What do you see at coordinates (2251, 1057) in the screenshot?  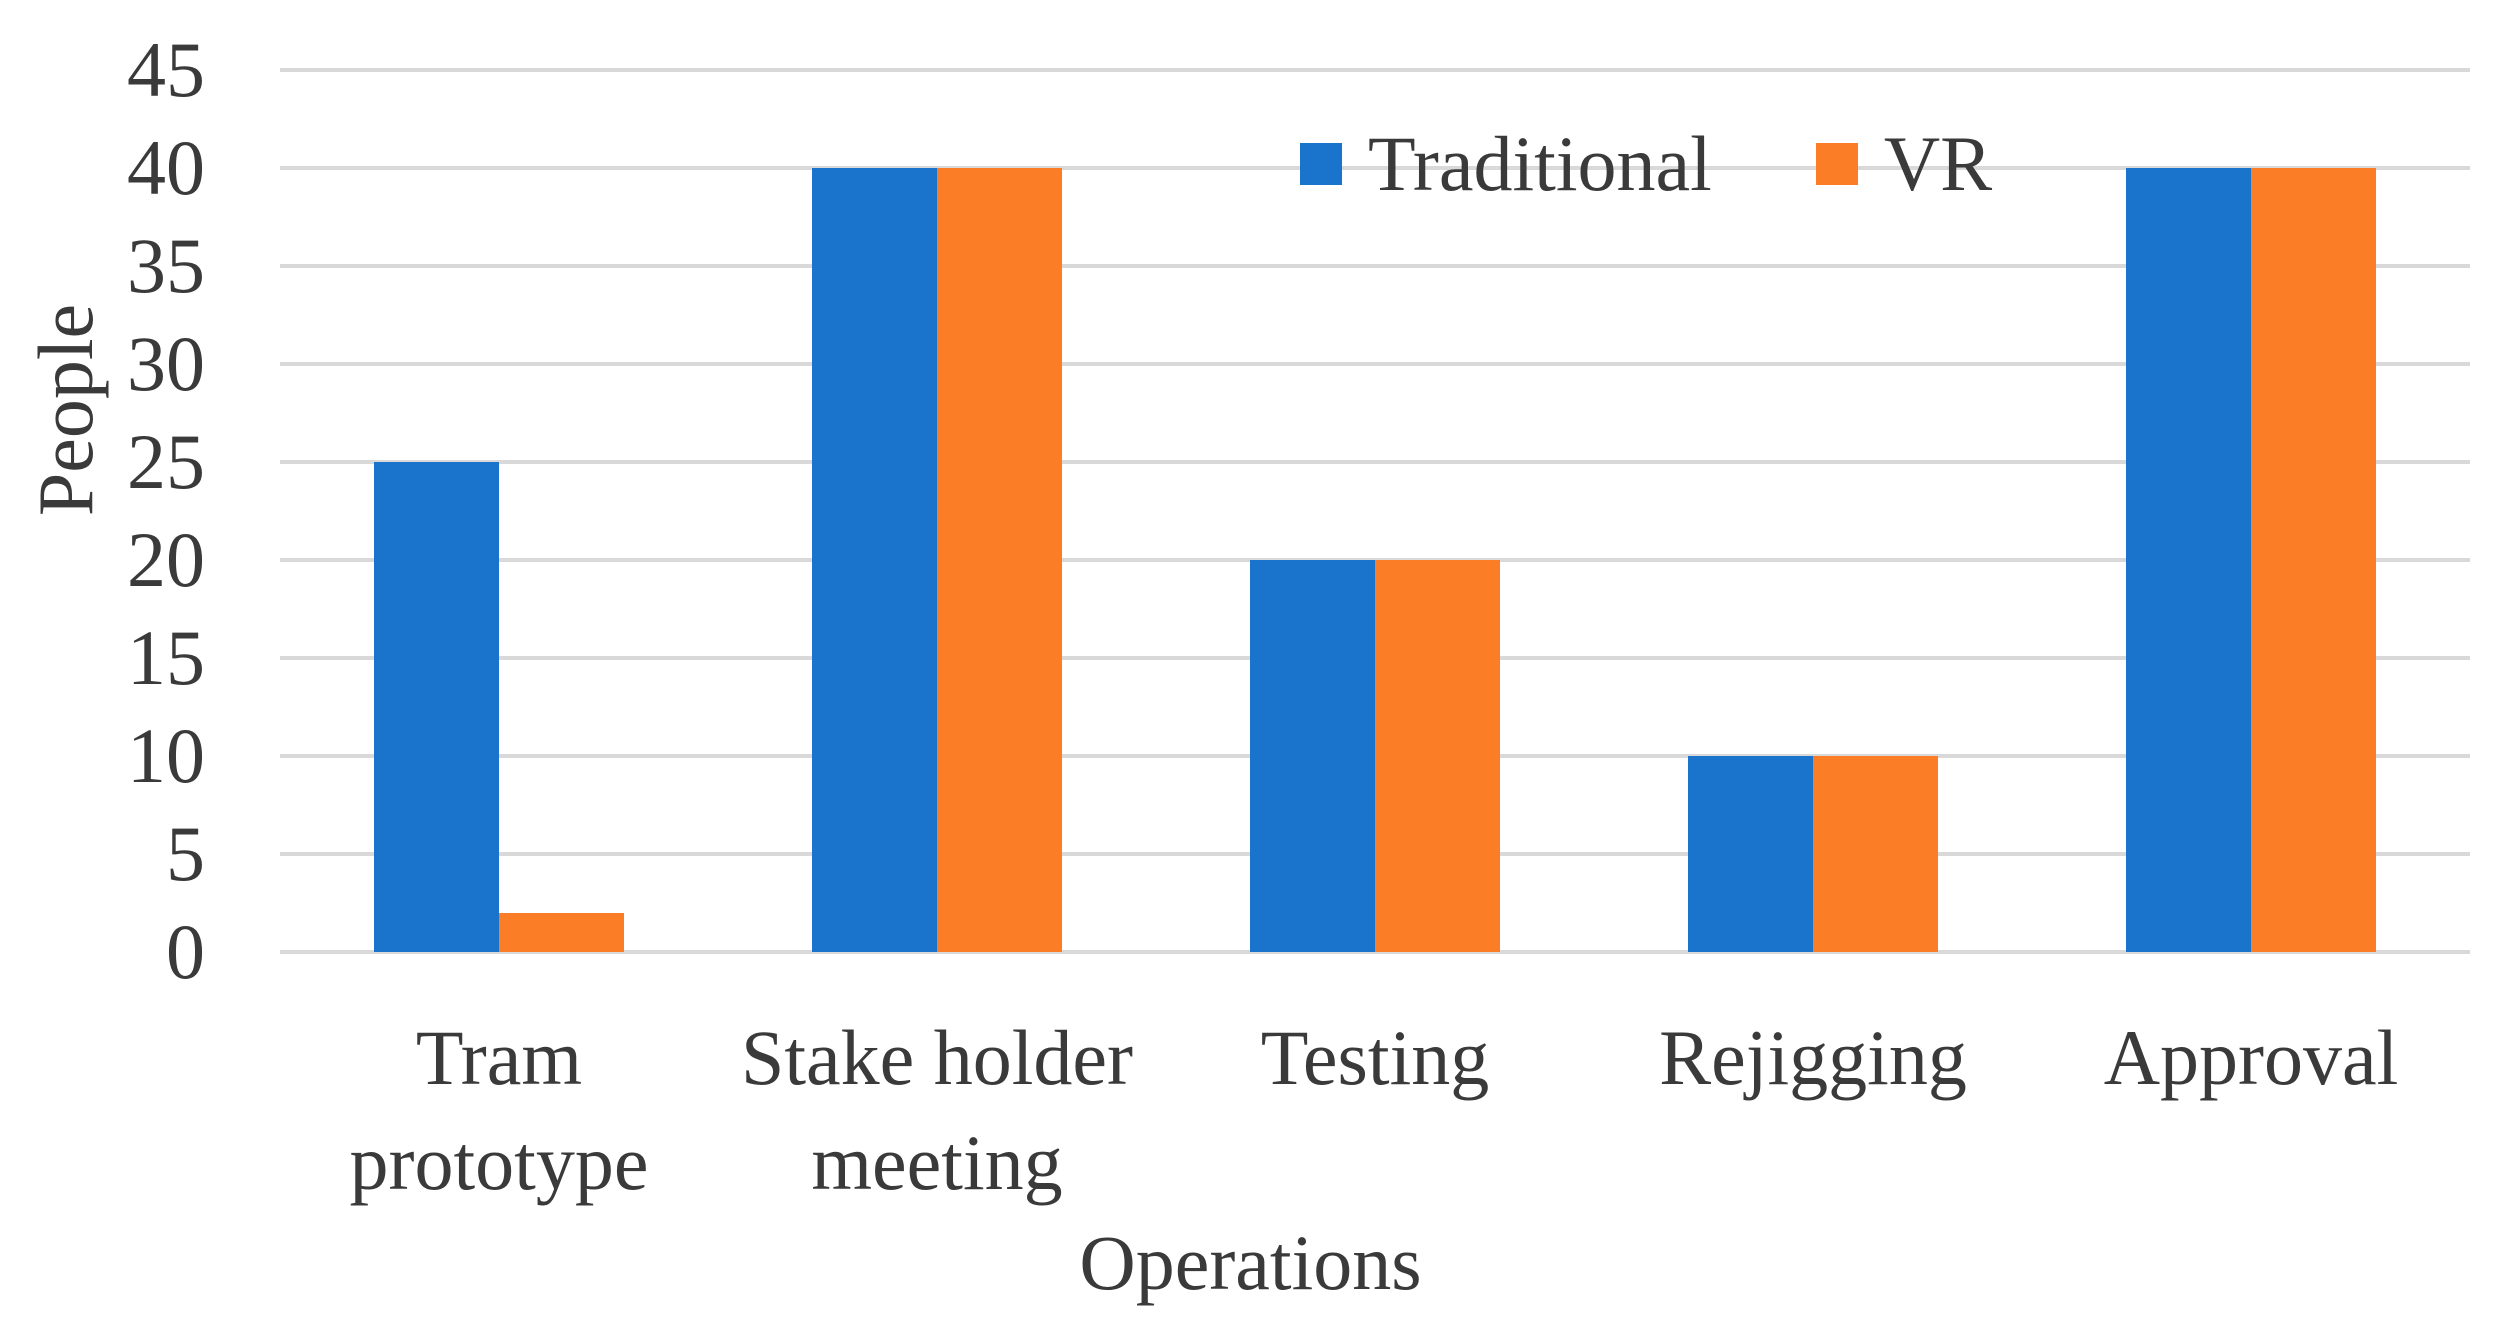 I see `x-category-label-approval: Approval` at bounding box center [2251, 1057].